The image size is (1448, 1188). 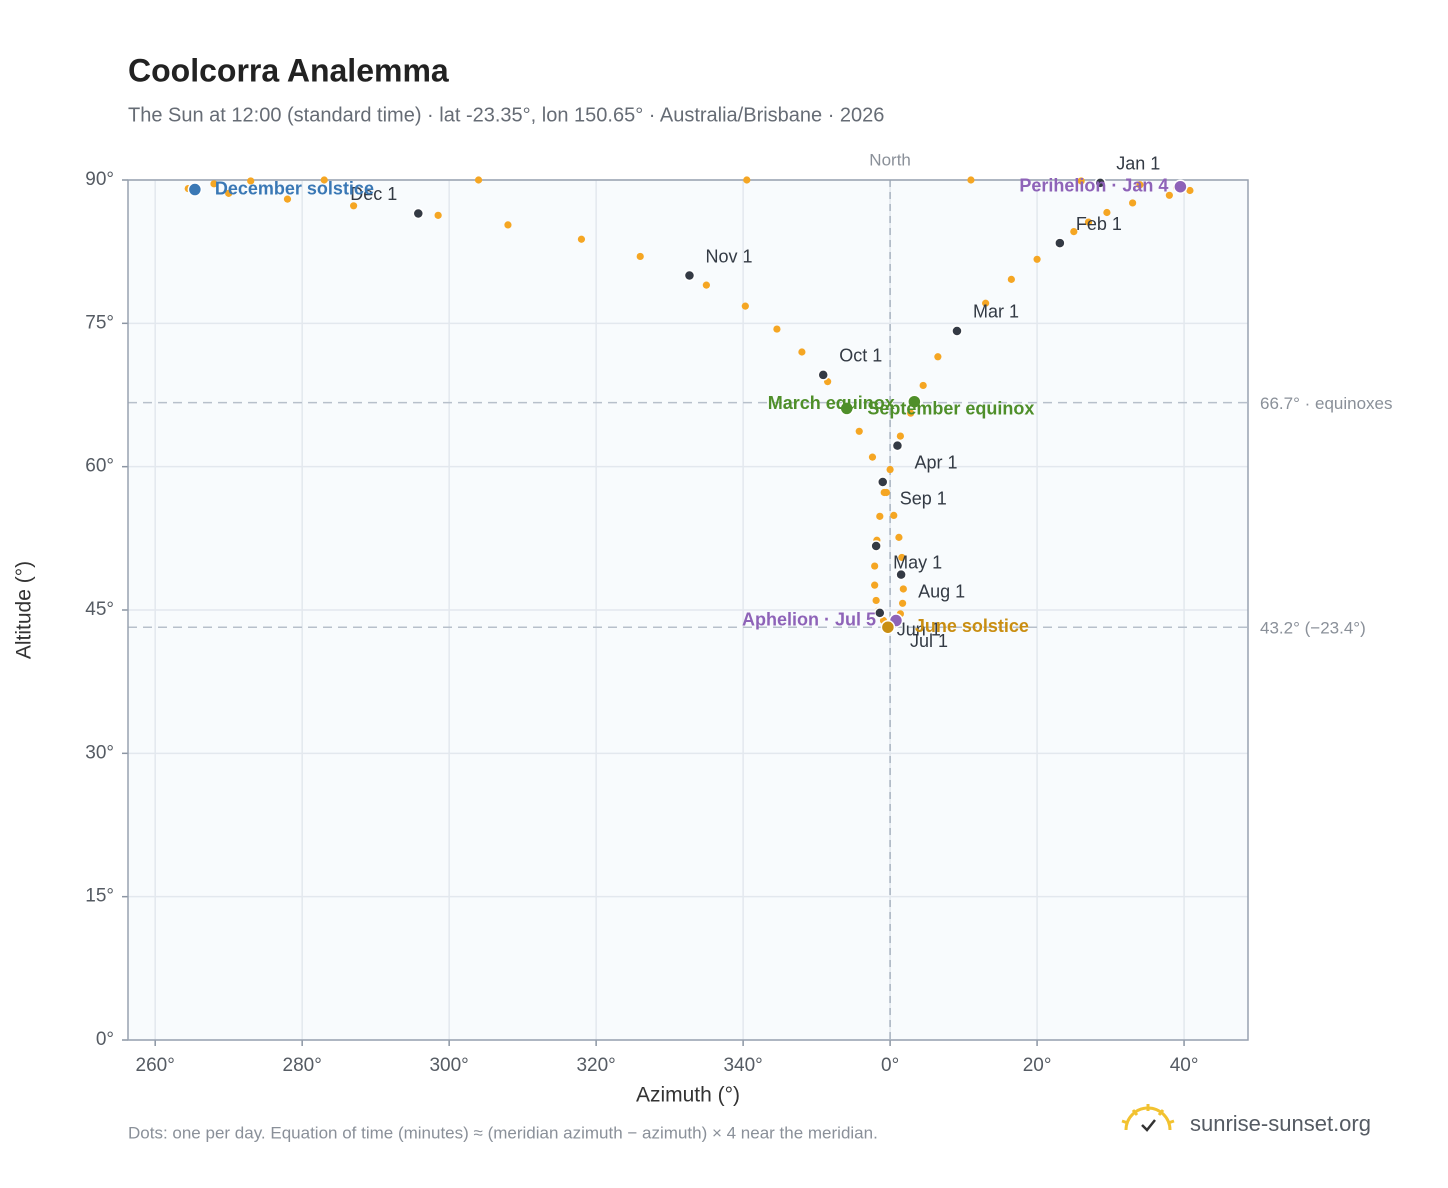 I want to click on month-label: Aug 1, so click(x=941, y=591).